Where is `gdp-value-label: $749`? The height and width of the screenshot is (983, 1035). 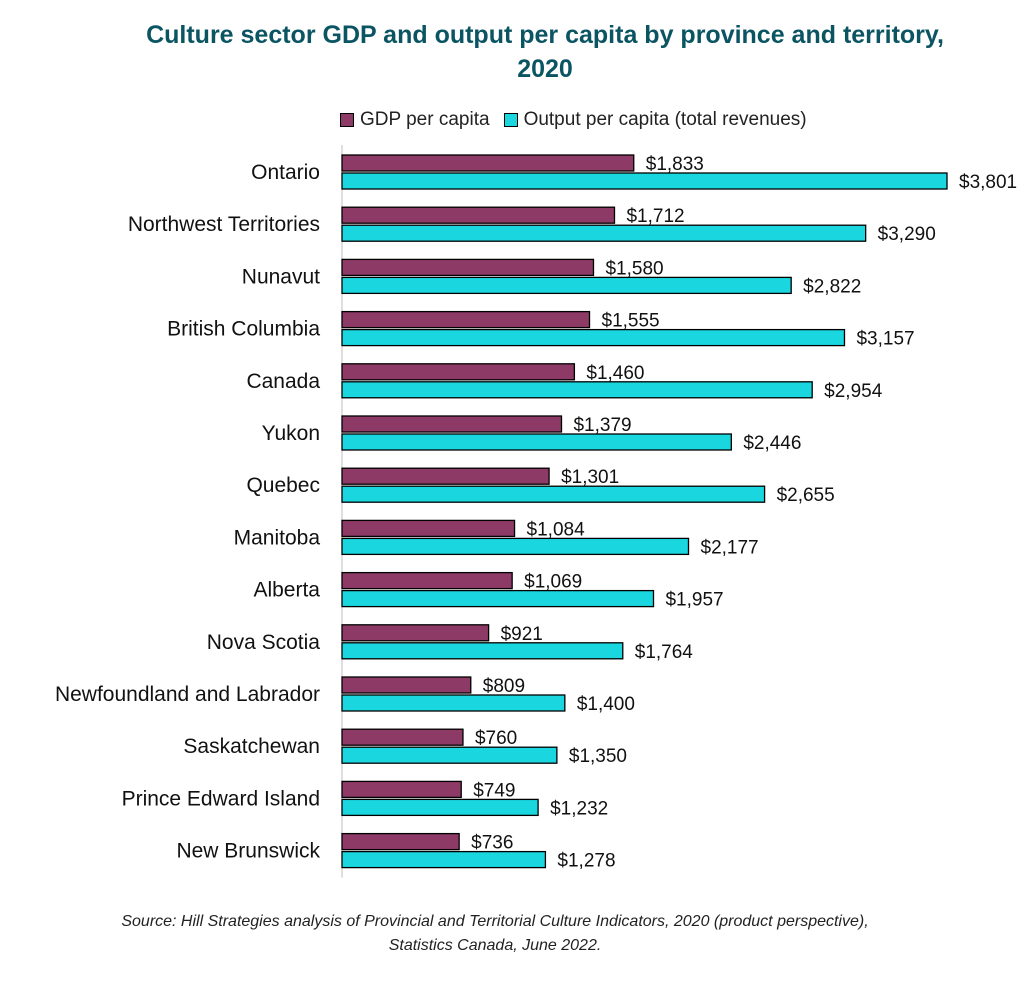 gdp-value-label: $749 is located at coordinates (494, 790).